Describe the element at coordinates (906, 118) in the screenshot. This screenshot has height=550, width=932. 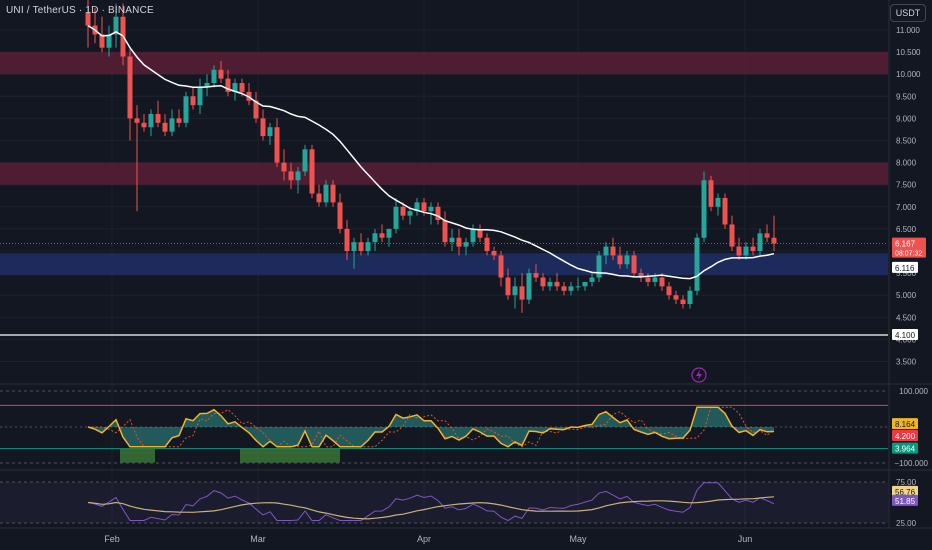
I see `price-tick-label: 9.000` at that location.